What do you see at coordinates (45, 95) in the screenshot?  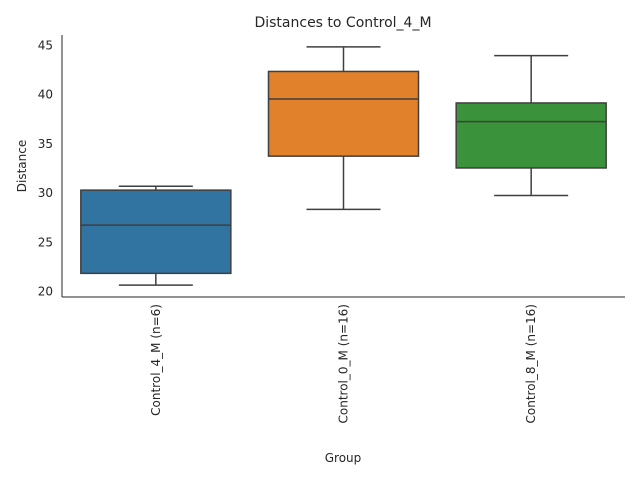 I see `y-tick-label: 40` at bounding box center [45, 95].